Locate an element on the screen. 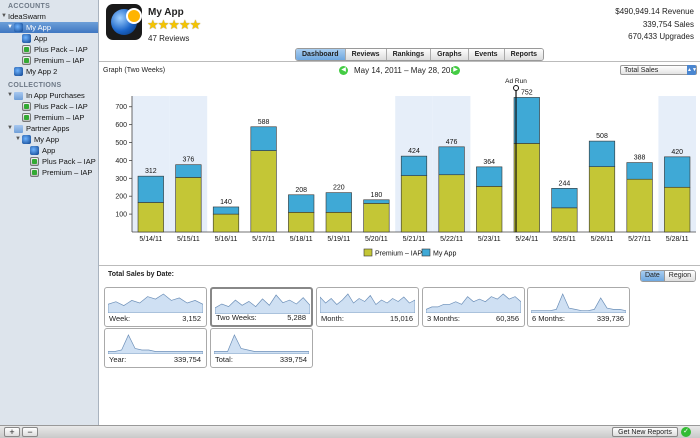 This screenshot has width=700, height=438. summary-card: Two Weeks: 5,288 is located at coordinates (261, 307).